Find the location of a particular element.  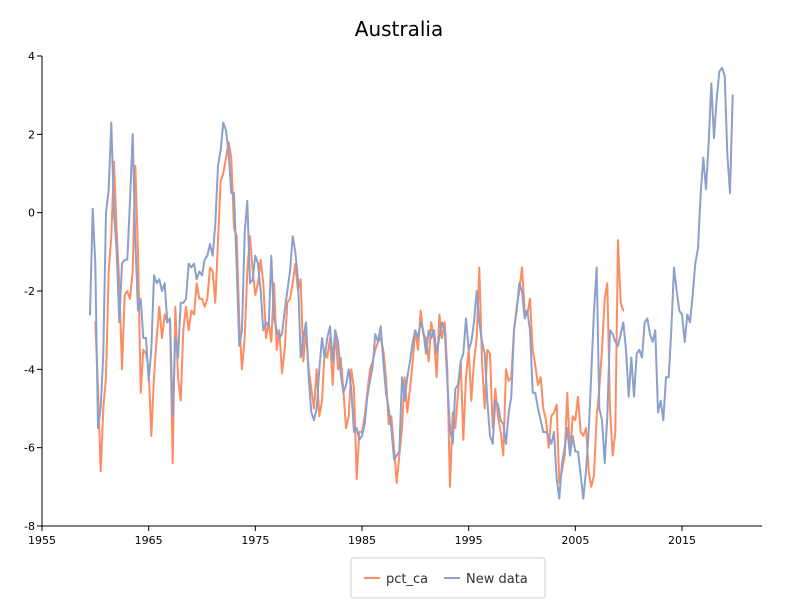

y-tick-label: 4 is located at coordinates (31, 56).